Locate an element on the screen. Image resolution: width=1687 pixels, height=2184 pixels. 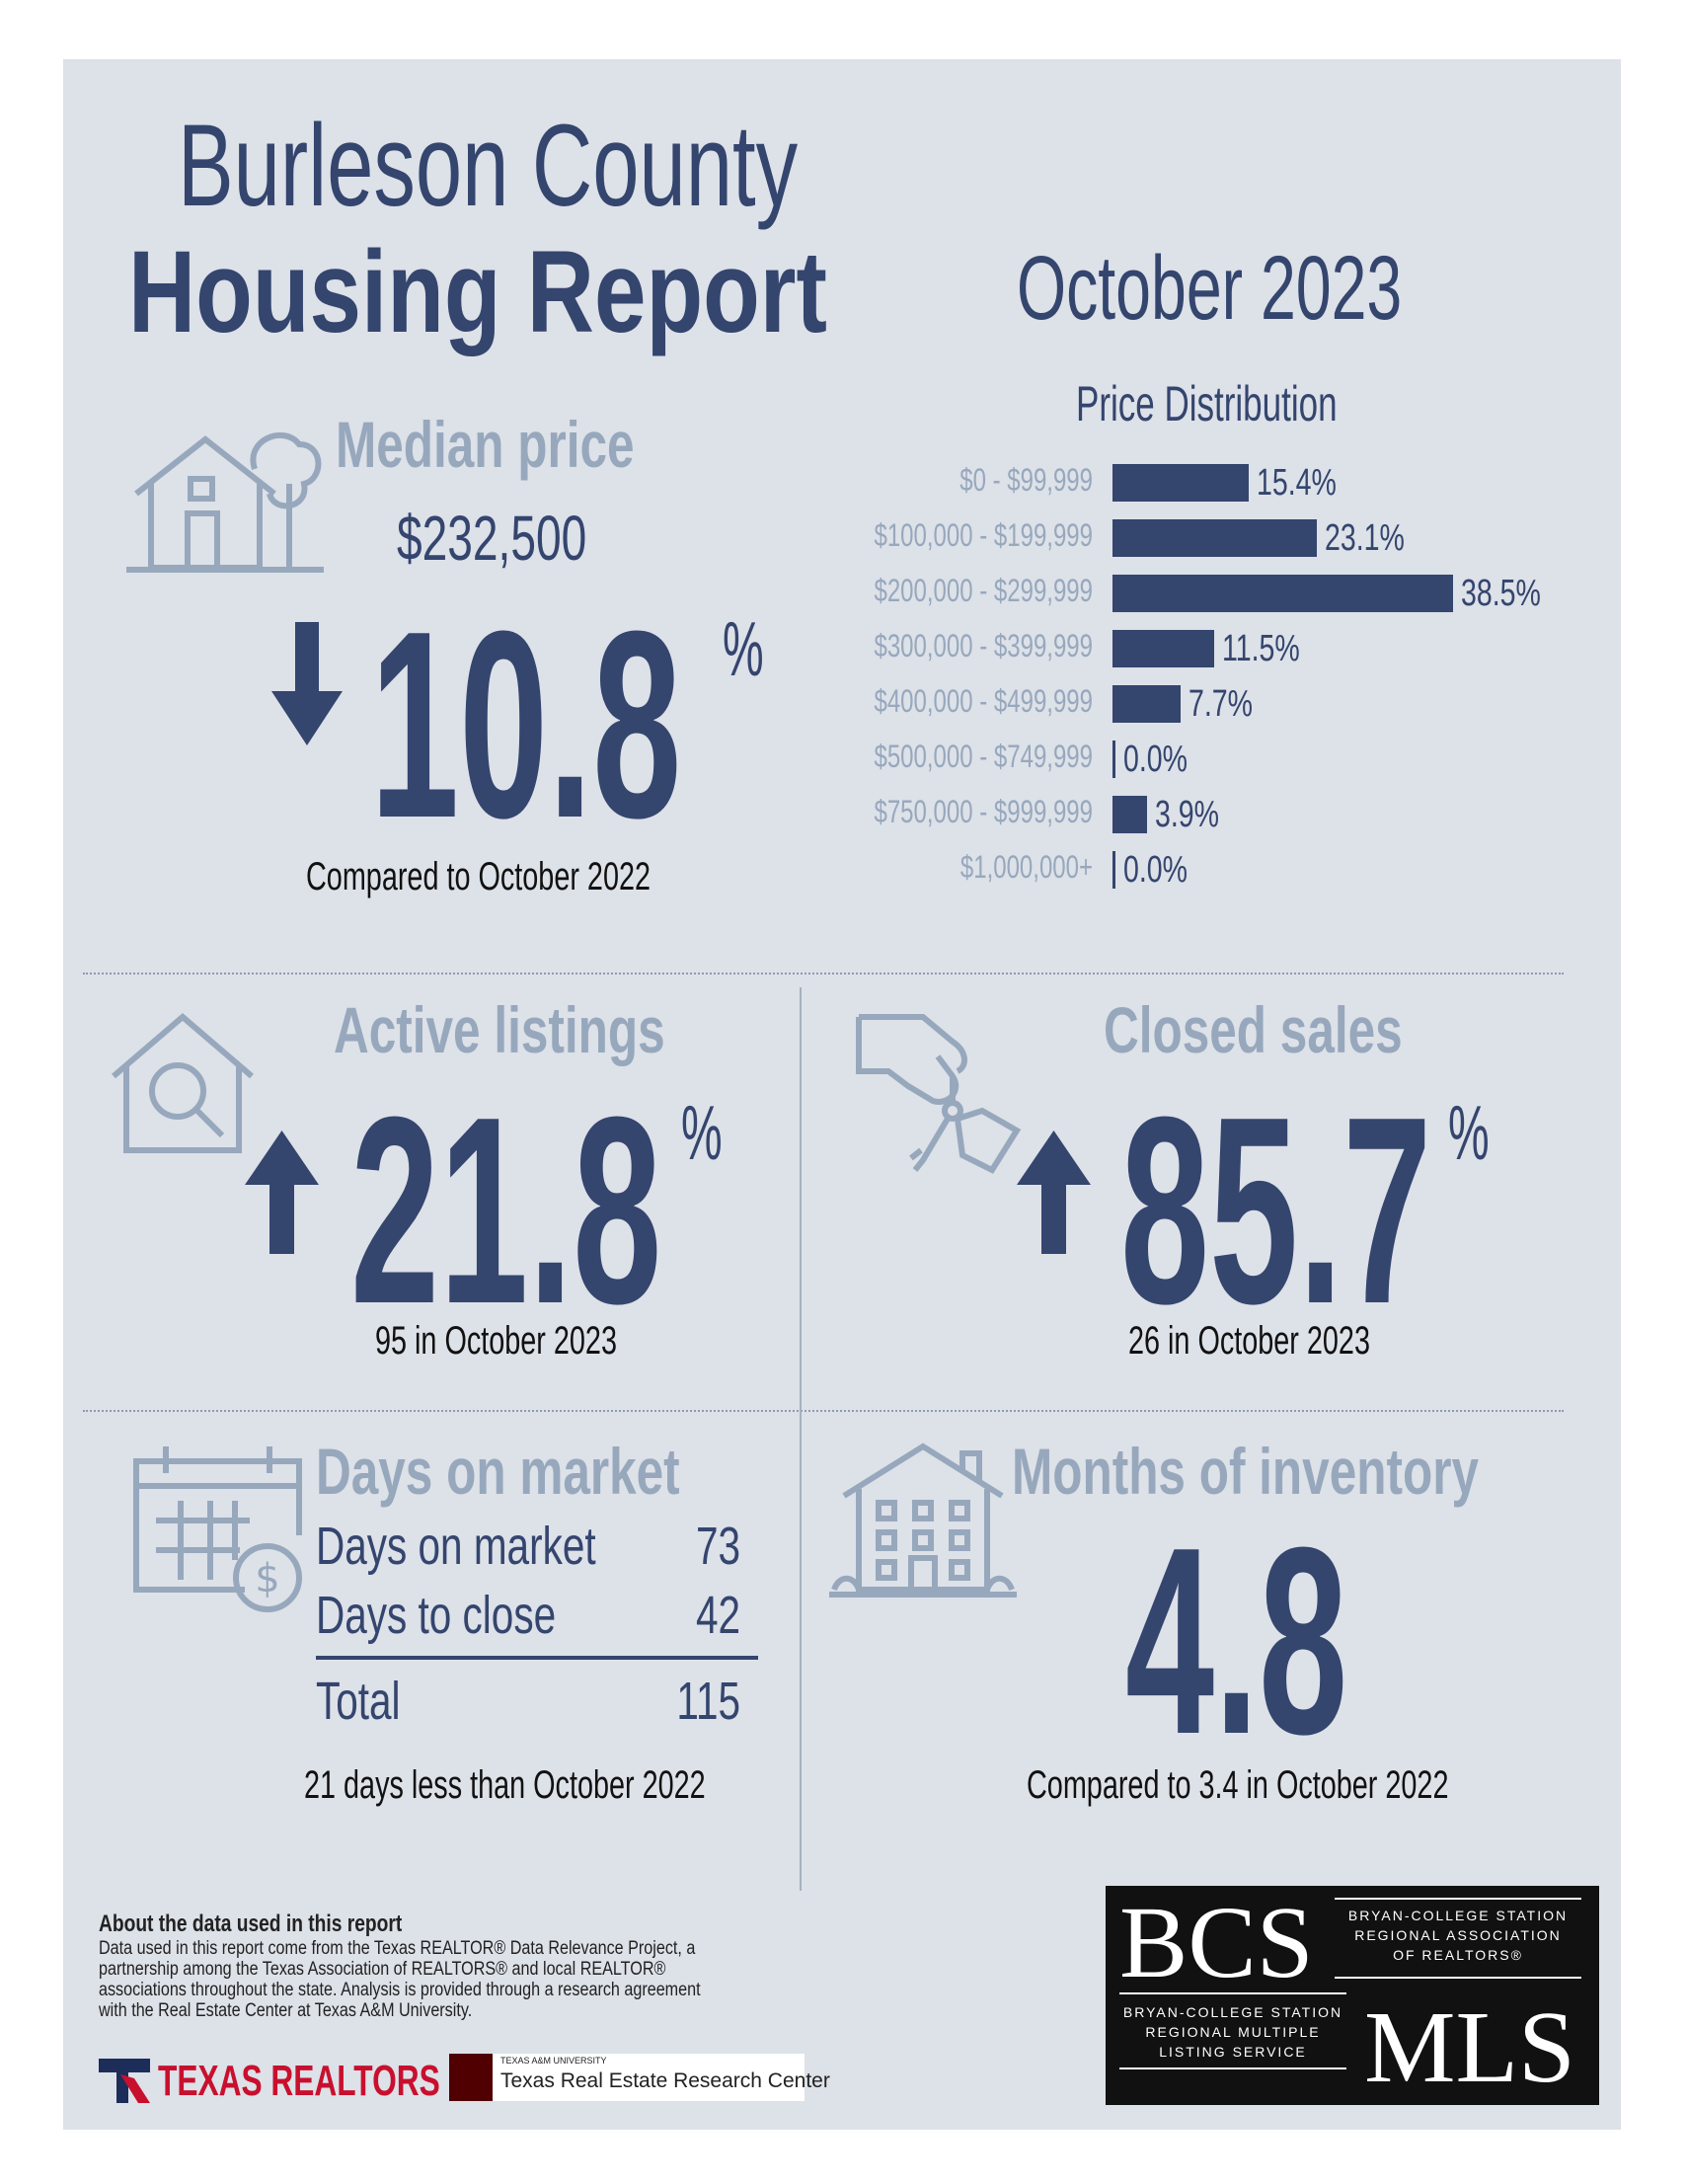
calendar-dollar-icon: $ is located at coordinates (217, 1529).